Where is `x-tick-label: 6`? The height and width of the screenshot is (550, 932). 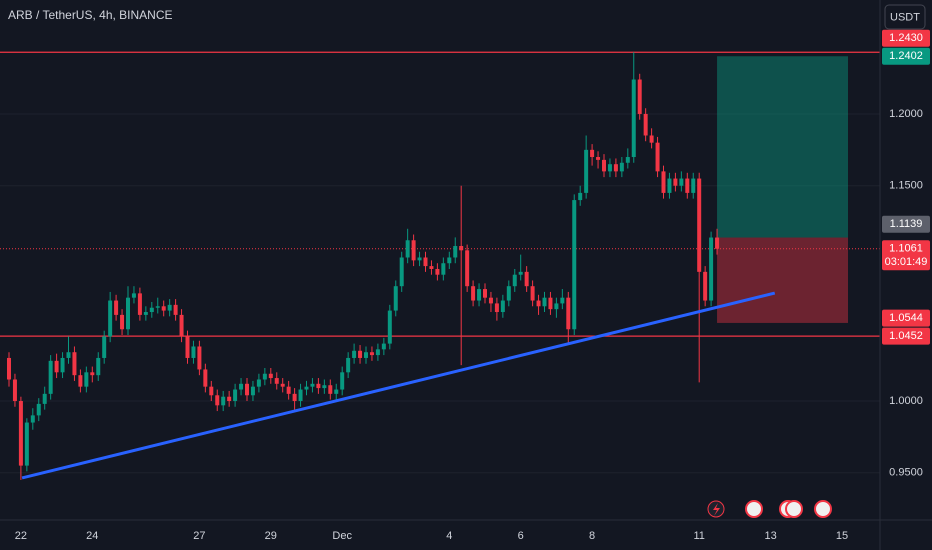
x-tick-label: 6 is located at coordinates (521, 536).